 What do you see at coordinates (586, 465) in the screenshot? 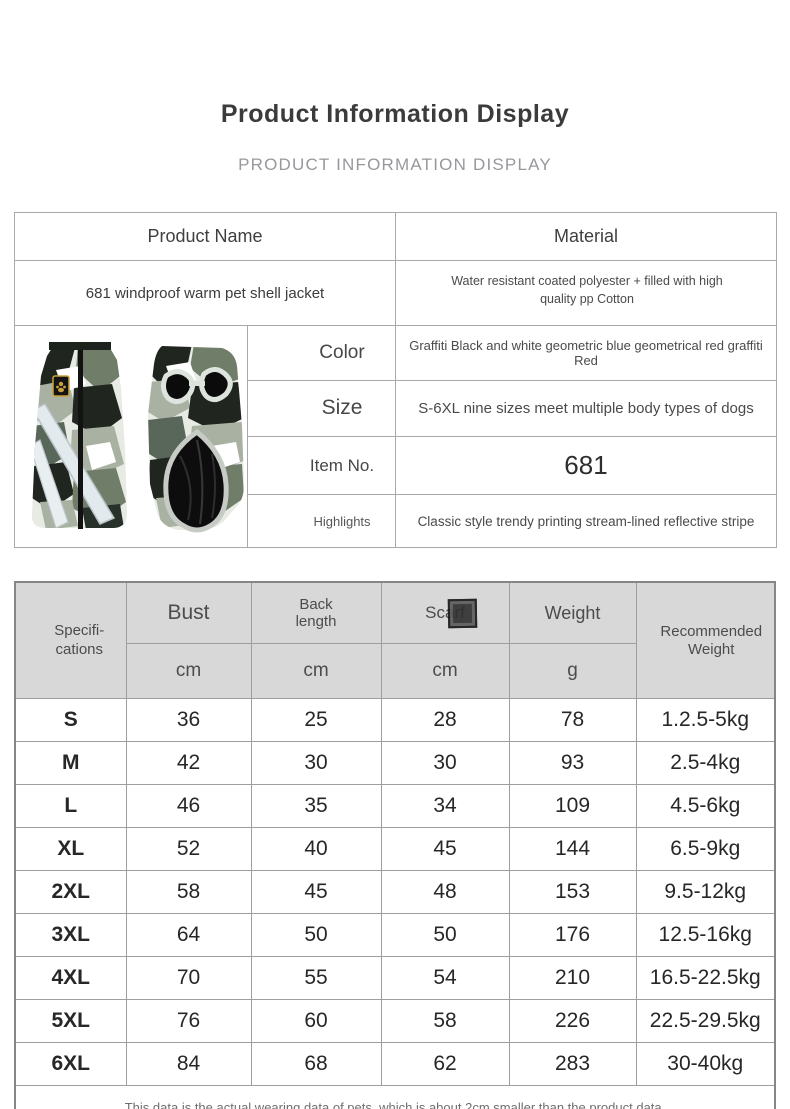
I see `attr-value-item-no: 681` at bounding box center [586, 465].